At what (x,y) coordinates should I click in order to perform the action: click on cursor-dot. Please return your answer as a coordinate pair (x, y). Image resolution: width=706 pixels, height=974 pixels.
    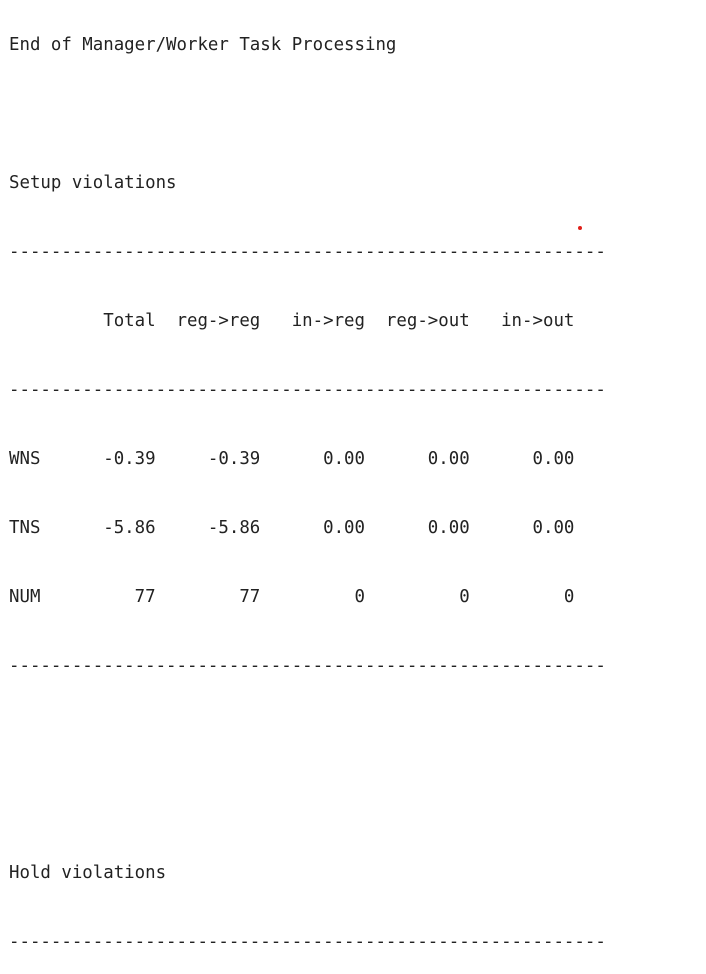
    Looking at the image, I should click on (580, 228).